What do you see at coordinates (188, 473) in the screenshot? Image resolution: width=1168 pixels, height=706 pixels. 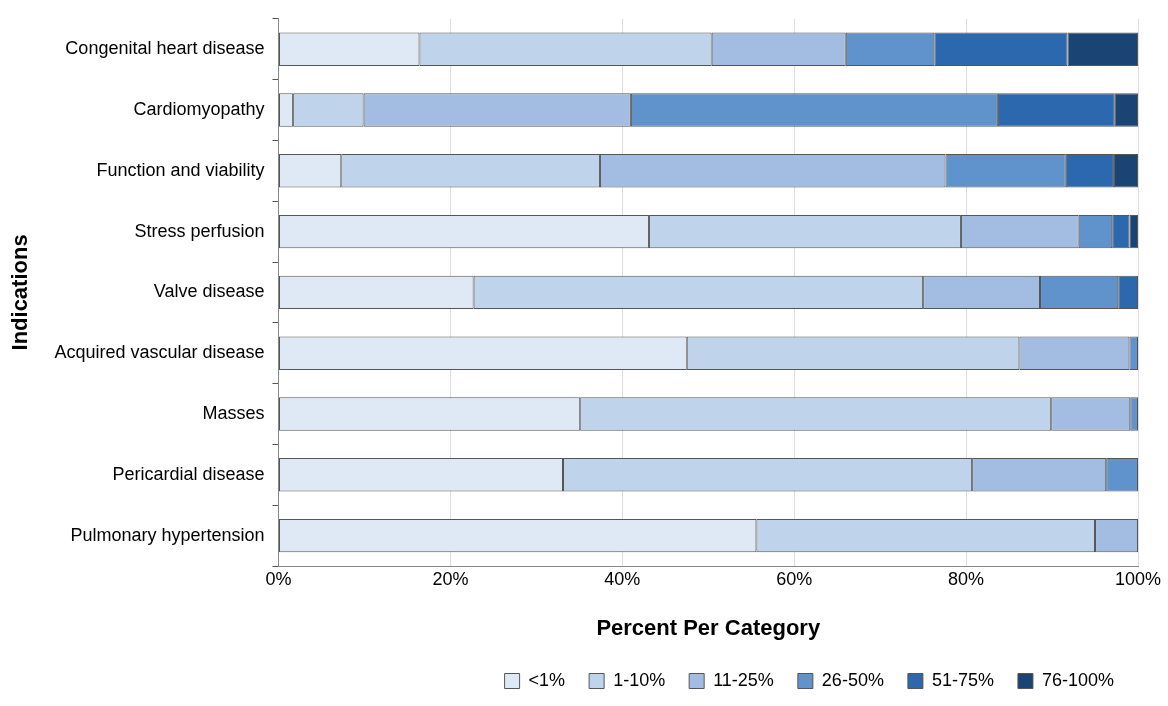 I see `y-tick-label: Pericardial disease` at bounding box center [188, 473].